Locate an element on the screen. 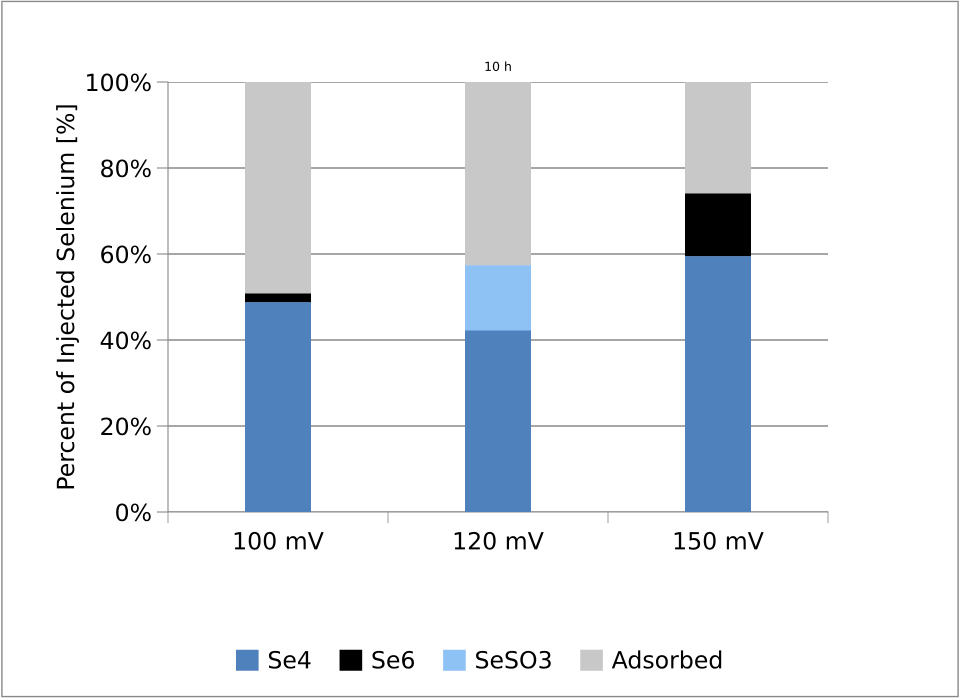  y-tick-label: 20% is located at coordinates (126, 426).